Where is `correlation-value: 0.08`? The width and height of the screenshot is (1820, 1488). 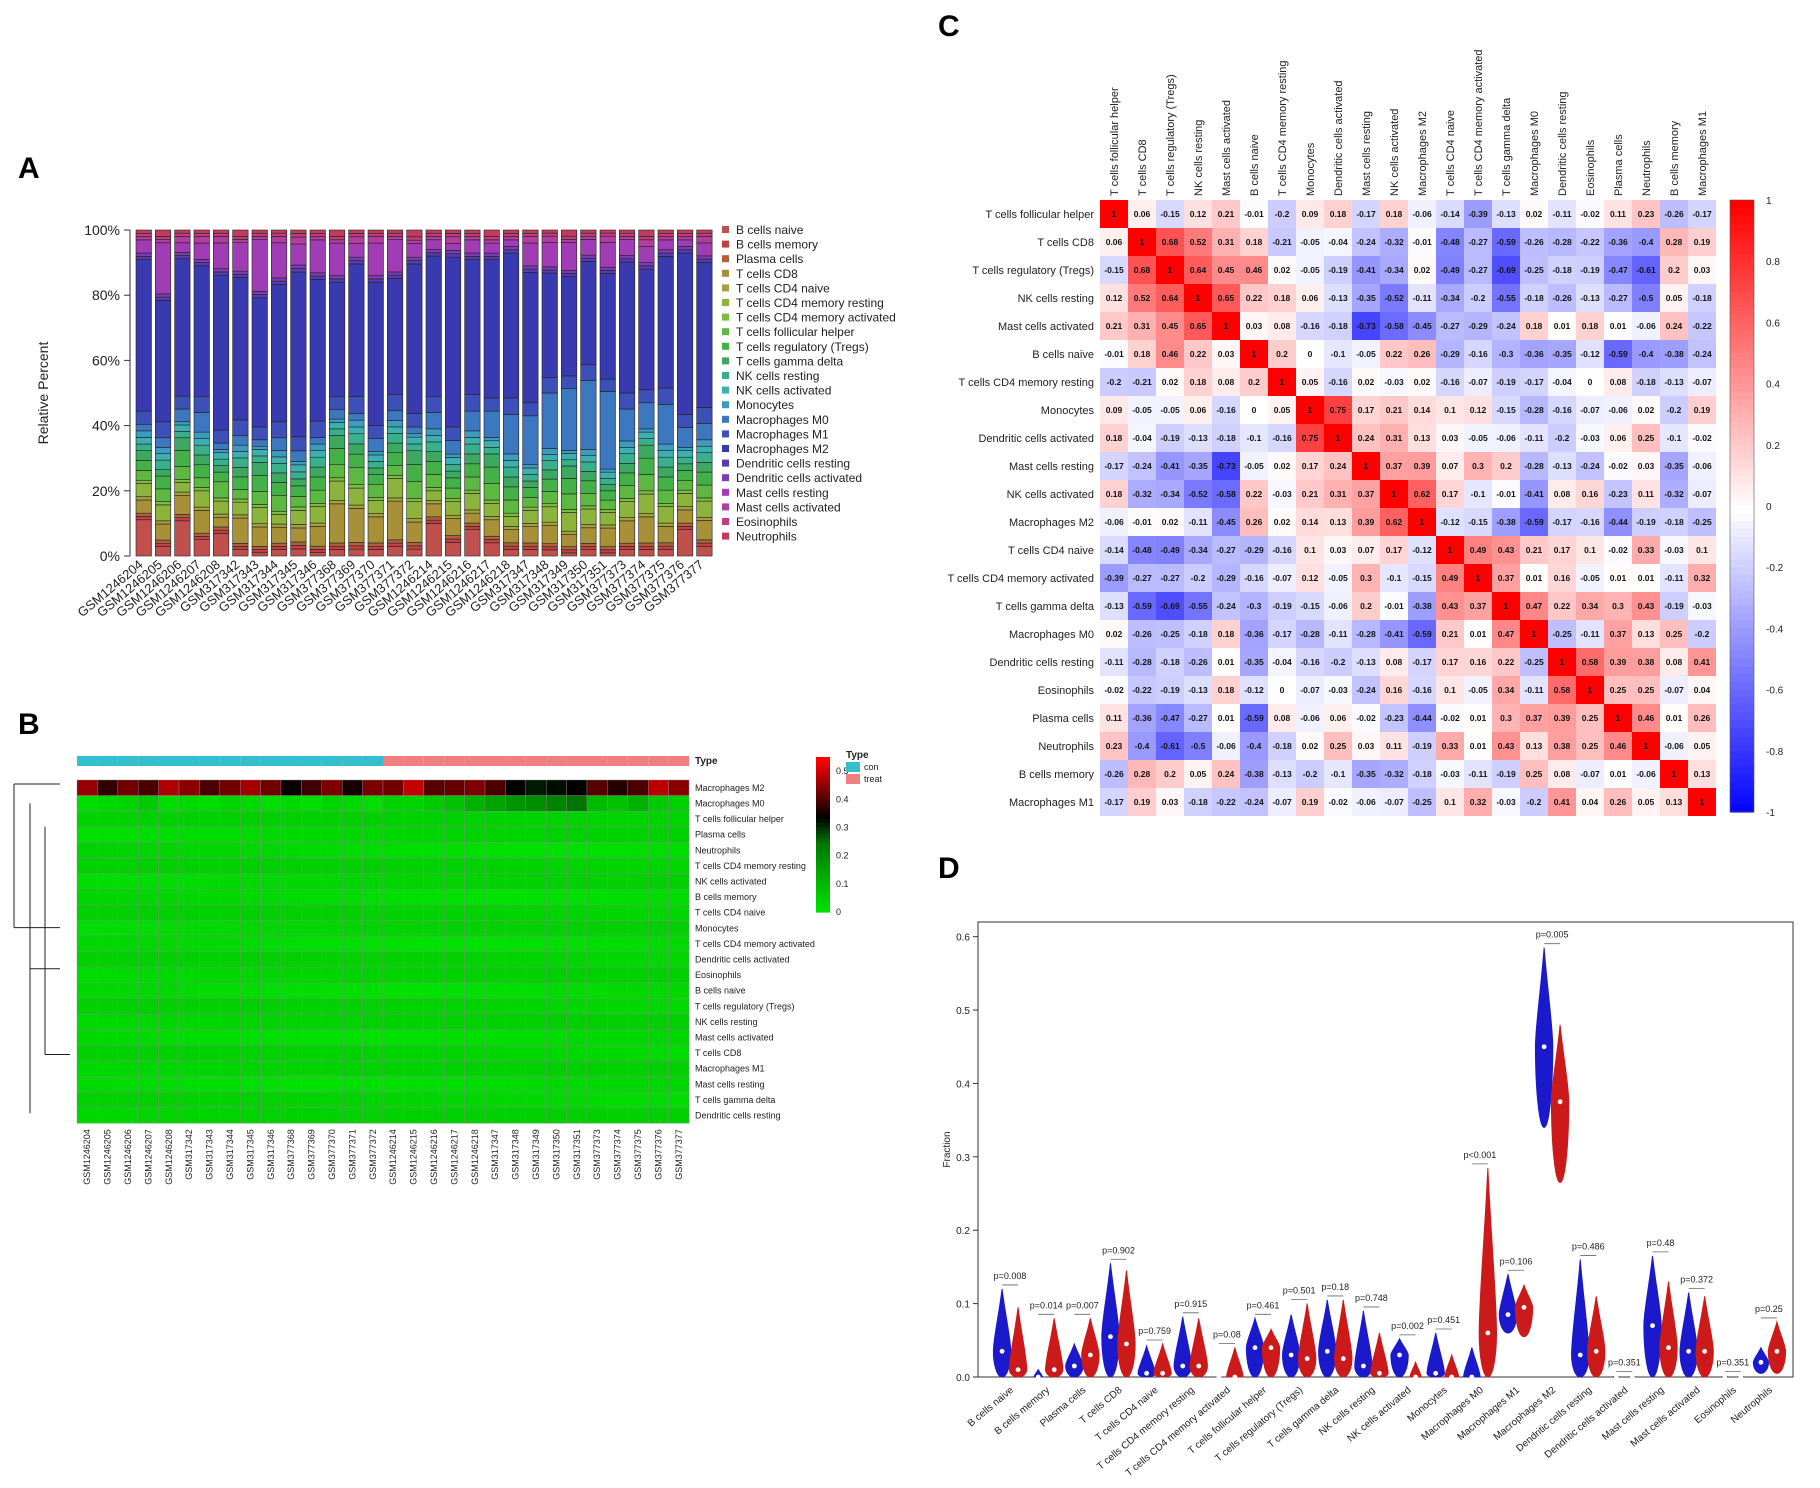 correlation-value: 0.08 is located at coordinates (1282, 718).